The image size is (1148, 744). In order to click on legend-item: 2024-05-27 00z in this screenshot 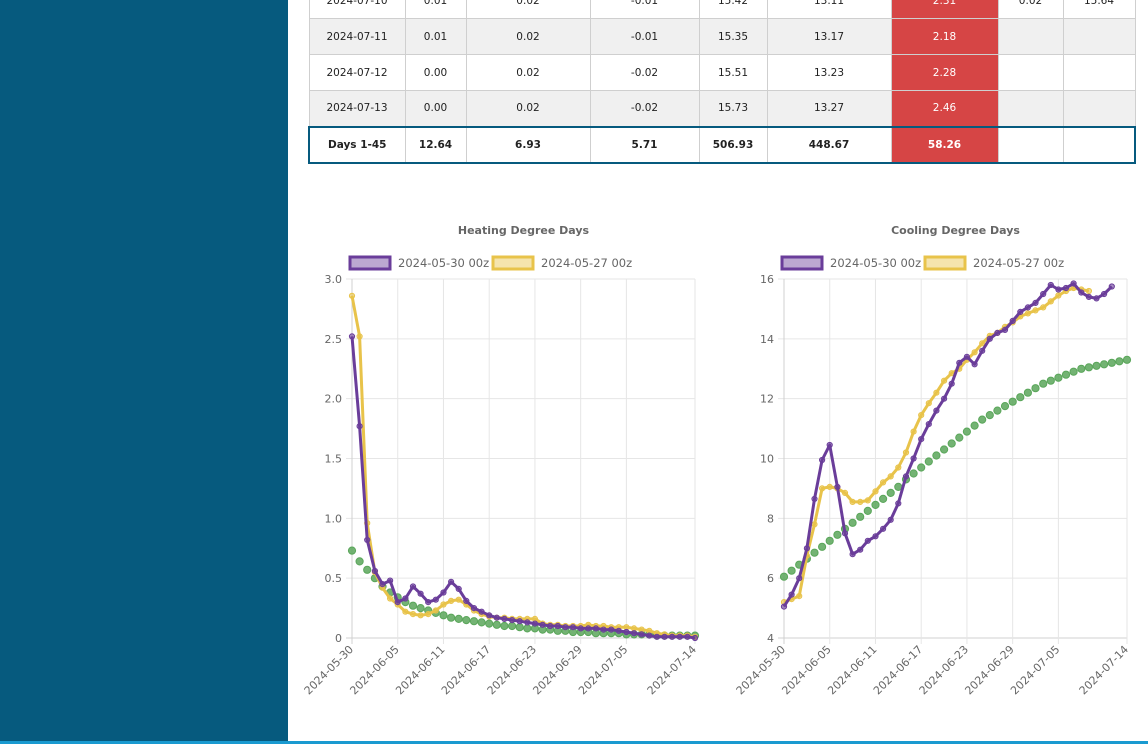, I will do `click(561, 263)`.